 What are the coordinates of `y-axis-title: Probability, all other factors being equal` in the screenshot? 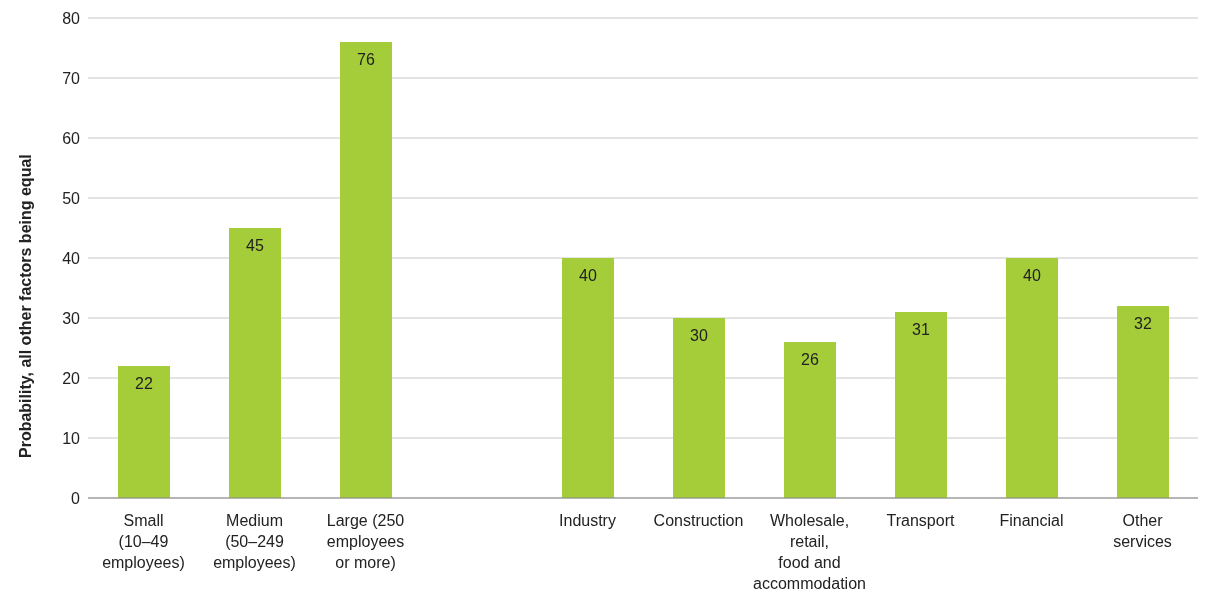 It's located at (25, 306).